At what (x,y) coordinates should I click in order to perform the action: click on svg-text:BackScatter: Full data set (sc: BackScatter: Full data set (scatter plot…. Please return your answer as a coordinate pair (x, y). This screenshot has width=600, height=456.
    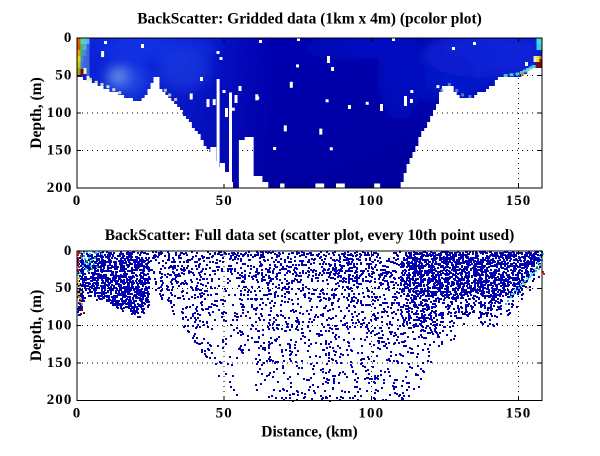
    Looking at the image, I should click on (310, 235).